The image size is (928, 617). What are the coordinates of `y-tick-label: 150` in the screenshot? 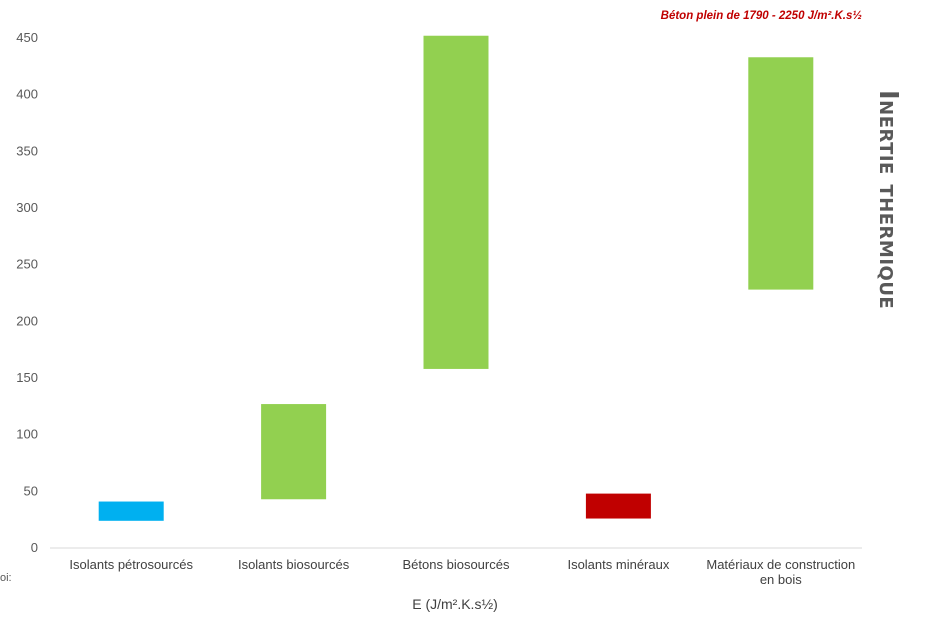 It's located at (27, 377).